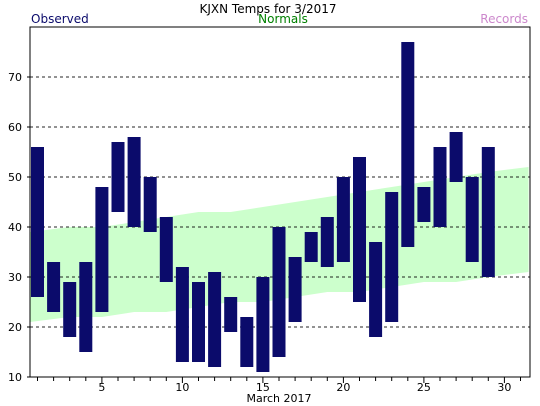 The width and height of the screenshot is (540, 406). What do you see at coordinates (283, 19) in the screenshot?
I see `legend-normals: Normals` at bounding box center [283, 19].